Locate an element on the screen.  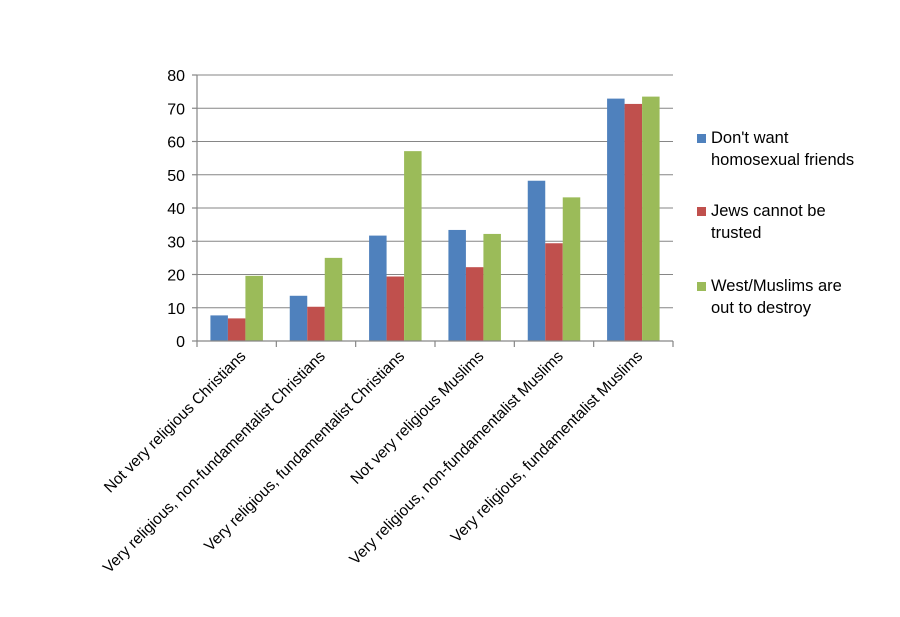
y-tick-label: 30 is located at coordinates (176, 242).